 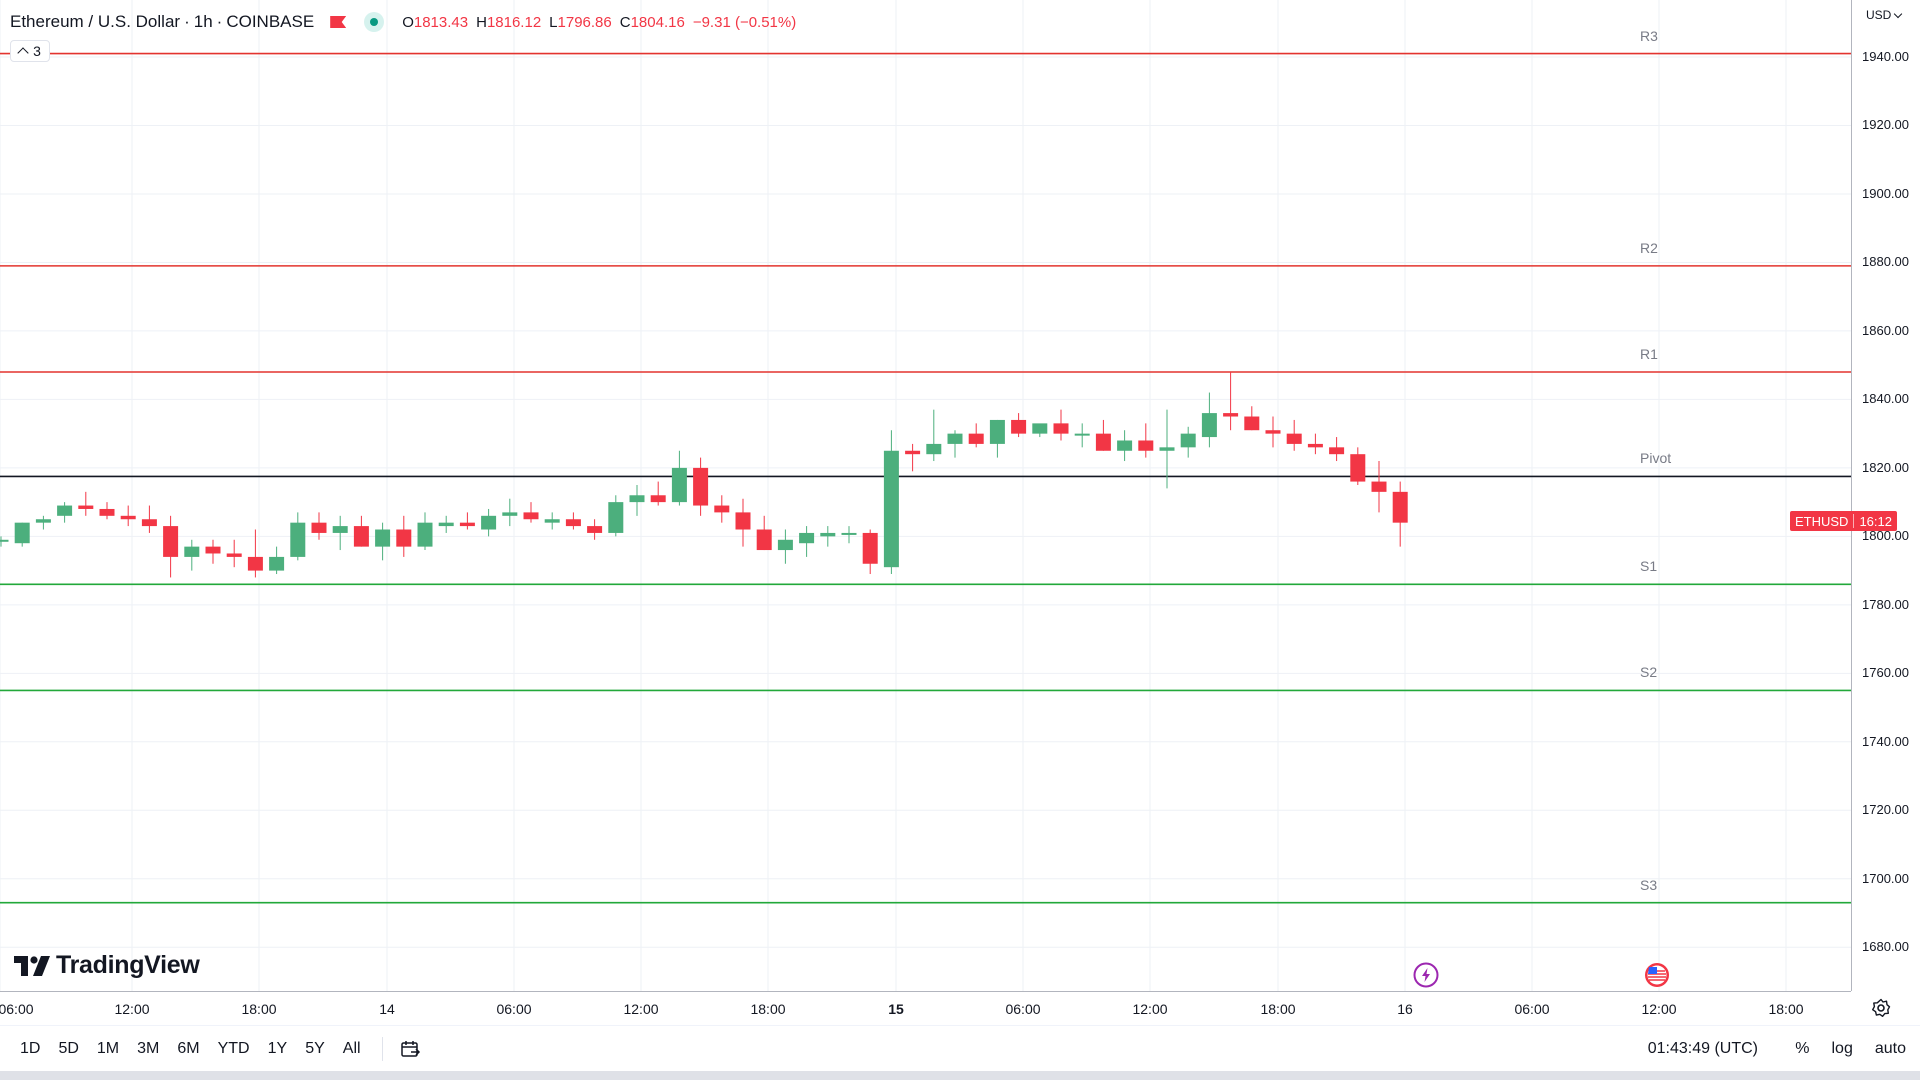 What do you see at coordinates (1702, 1048) in the screenshot?
I see `utc-clock: 01:43:49 (UTC)` at bounding box center [1702, 1048].